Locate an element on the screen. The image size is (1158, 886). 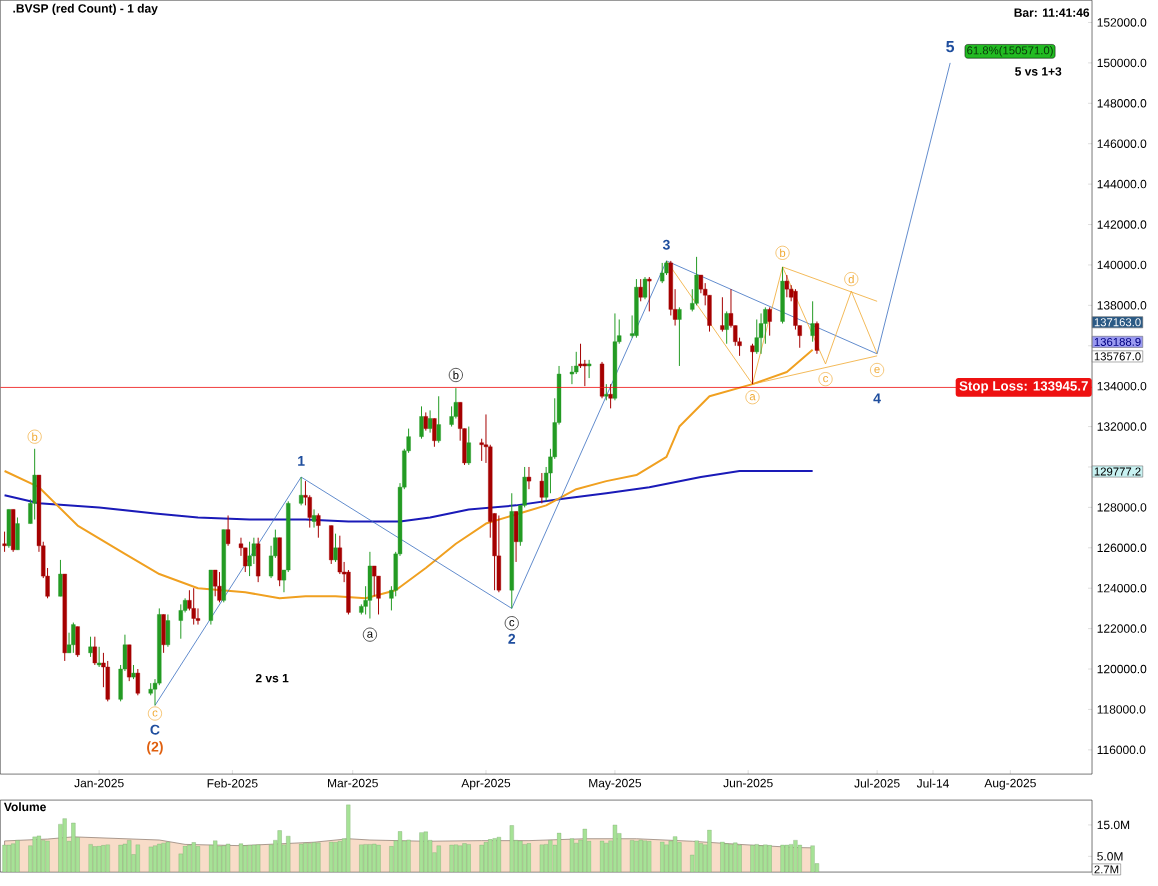
annotation: 1 is located at coordinates (301, 461).